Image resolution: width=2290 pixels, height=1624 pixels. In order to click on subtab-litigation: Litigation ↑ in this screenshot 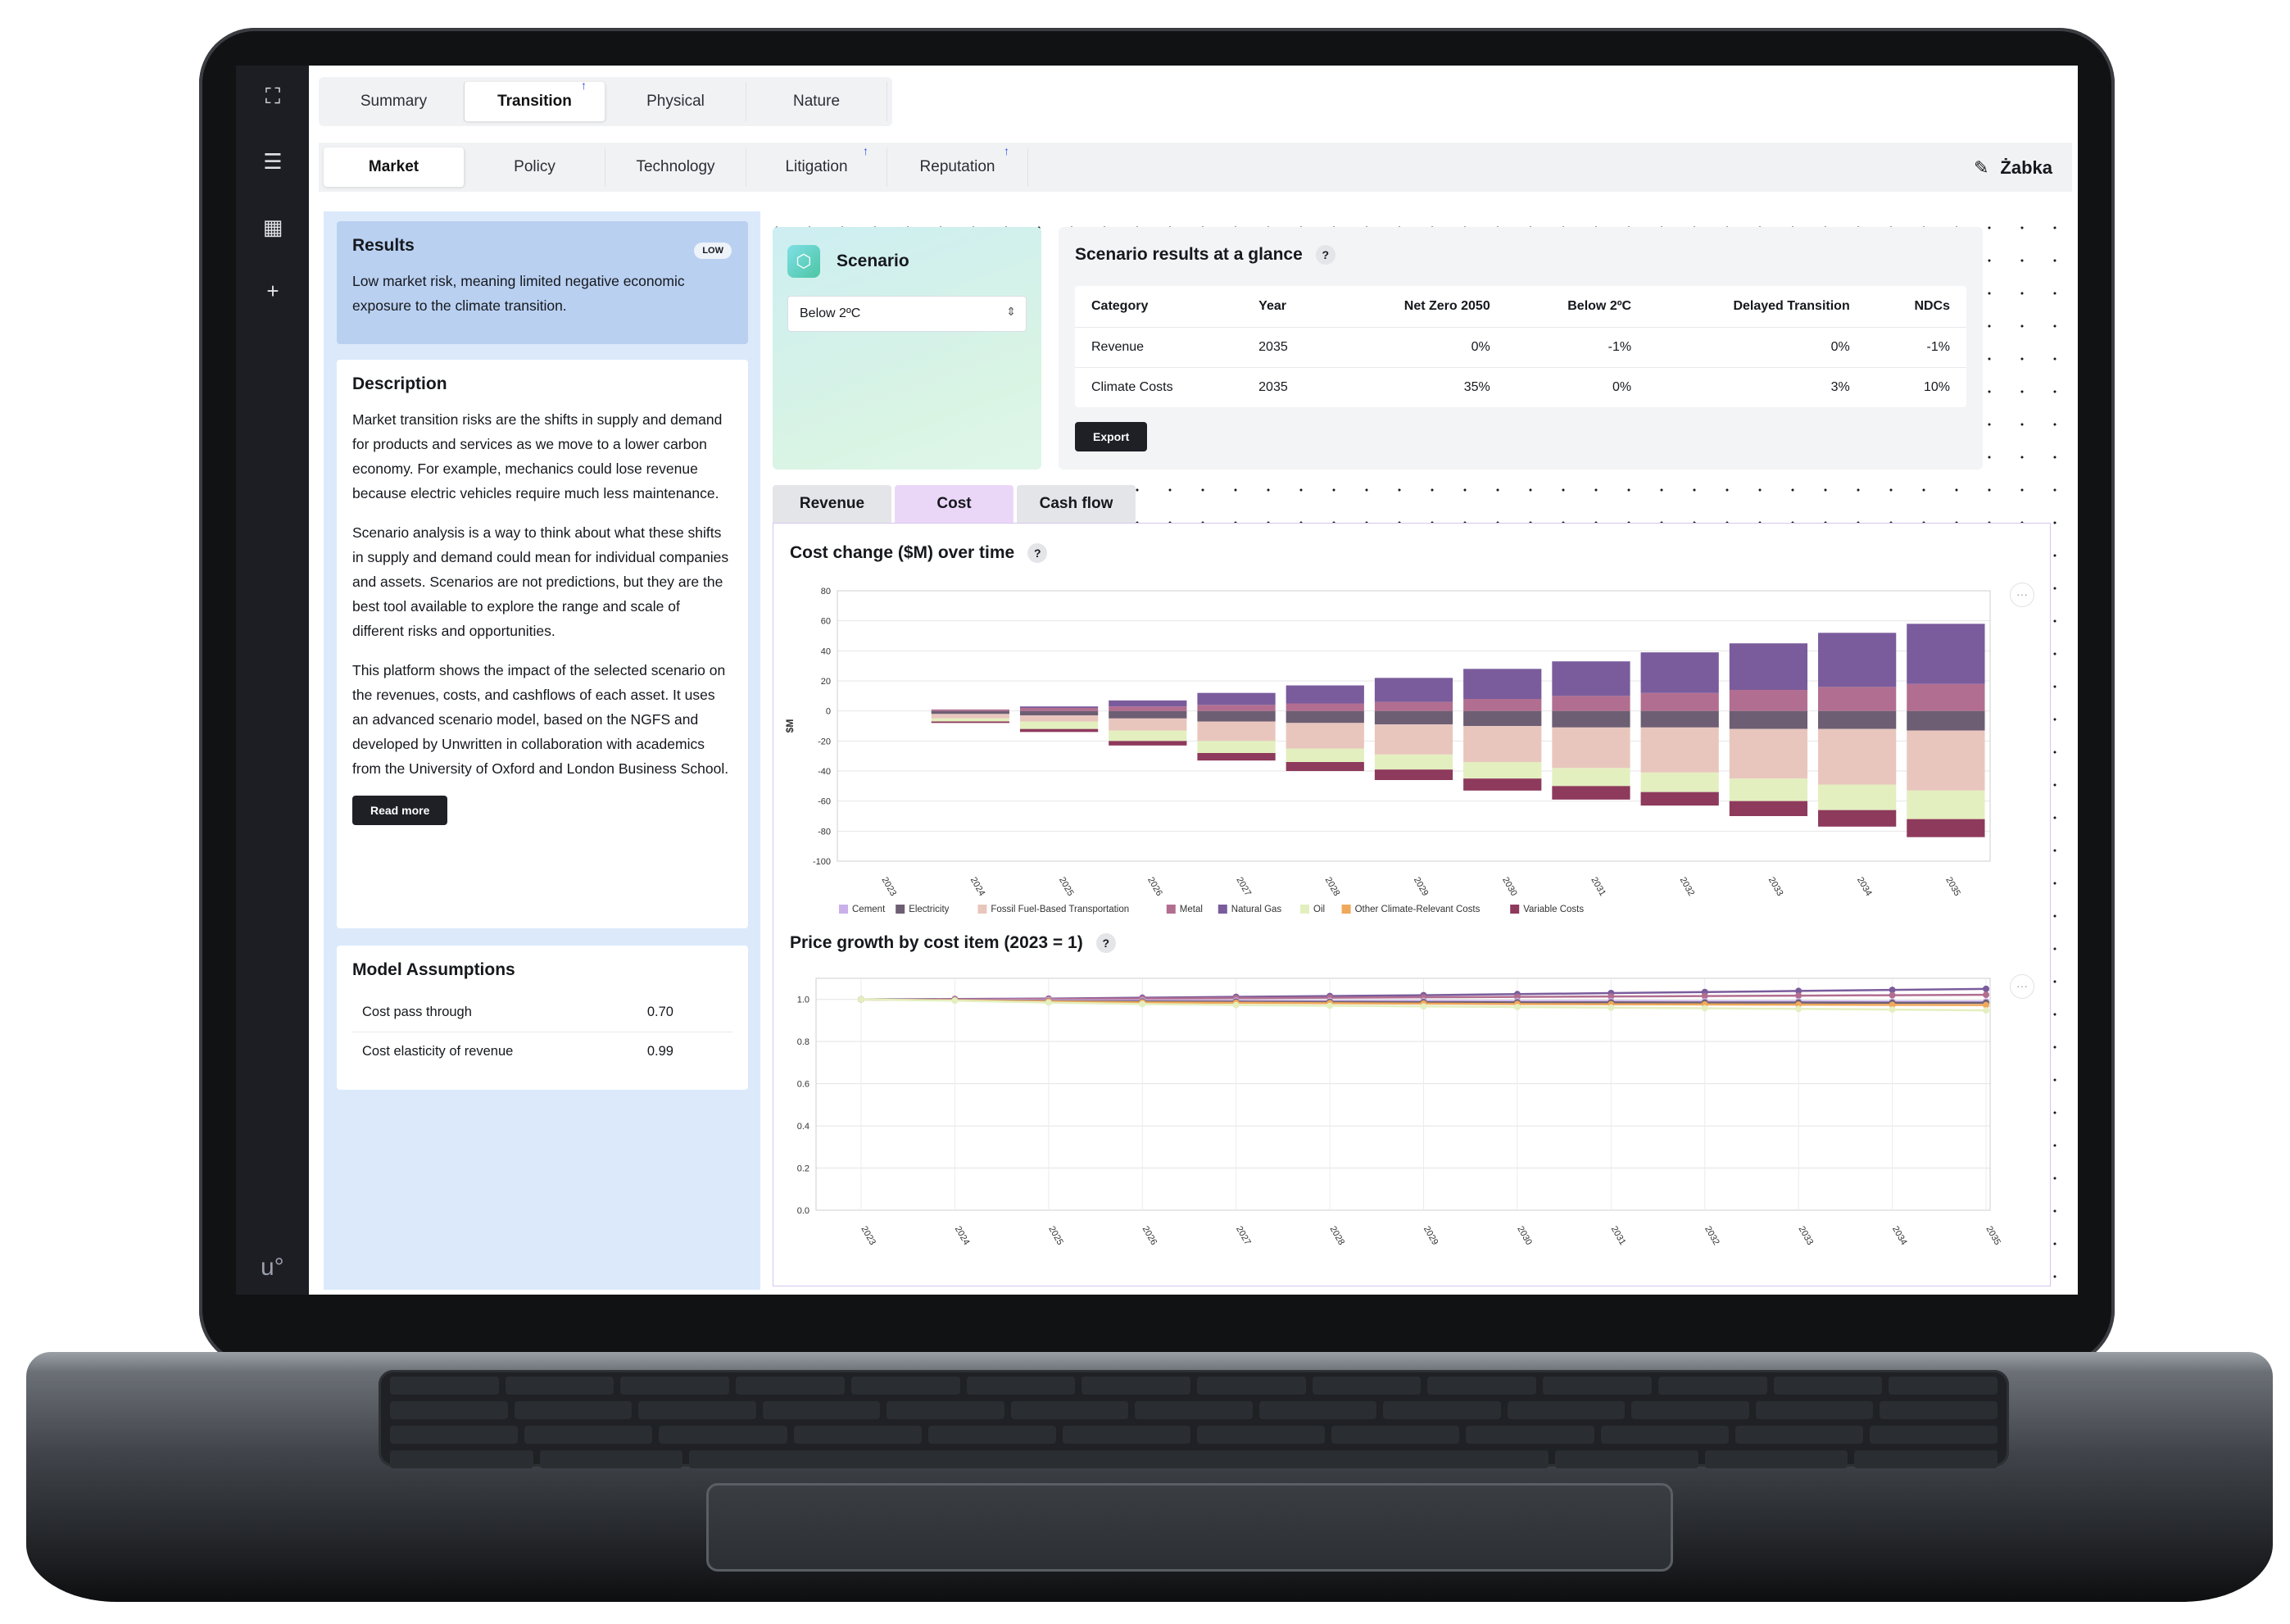, I will do `click(816, 166)`.